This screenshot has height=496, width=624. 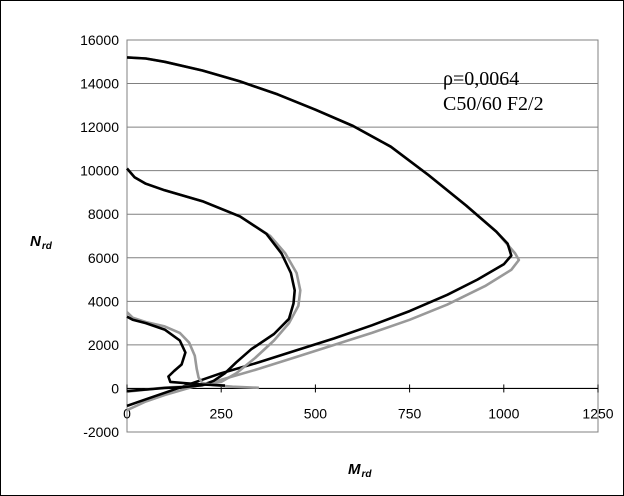 What do you see at coordinates (481, 79) in the screenshot?
I see `annotation-reinforcement-ratio: ρ=0,0064` at bounding box center [481, 79].